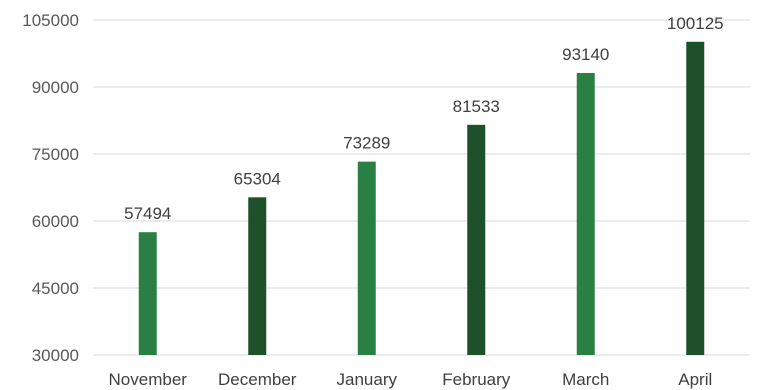 Image resolution: width=757 pixels, height=390 pixels. I want to click on y-tick-label: 90000, so click(55, 87).